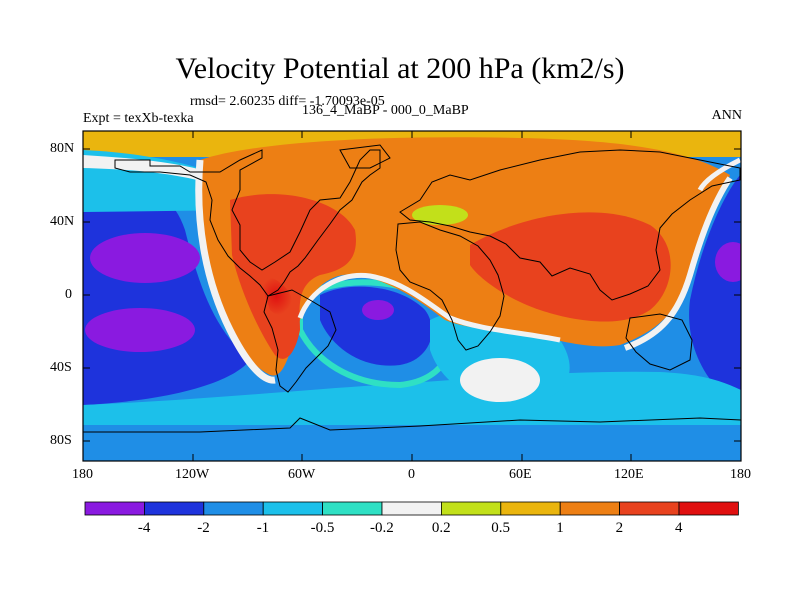 The height and width of the screenshot is (600, 800). I want to click on lat-label-40s: 40S, so click(61, 367).